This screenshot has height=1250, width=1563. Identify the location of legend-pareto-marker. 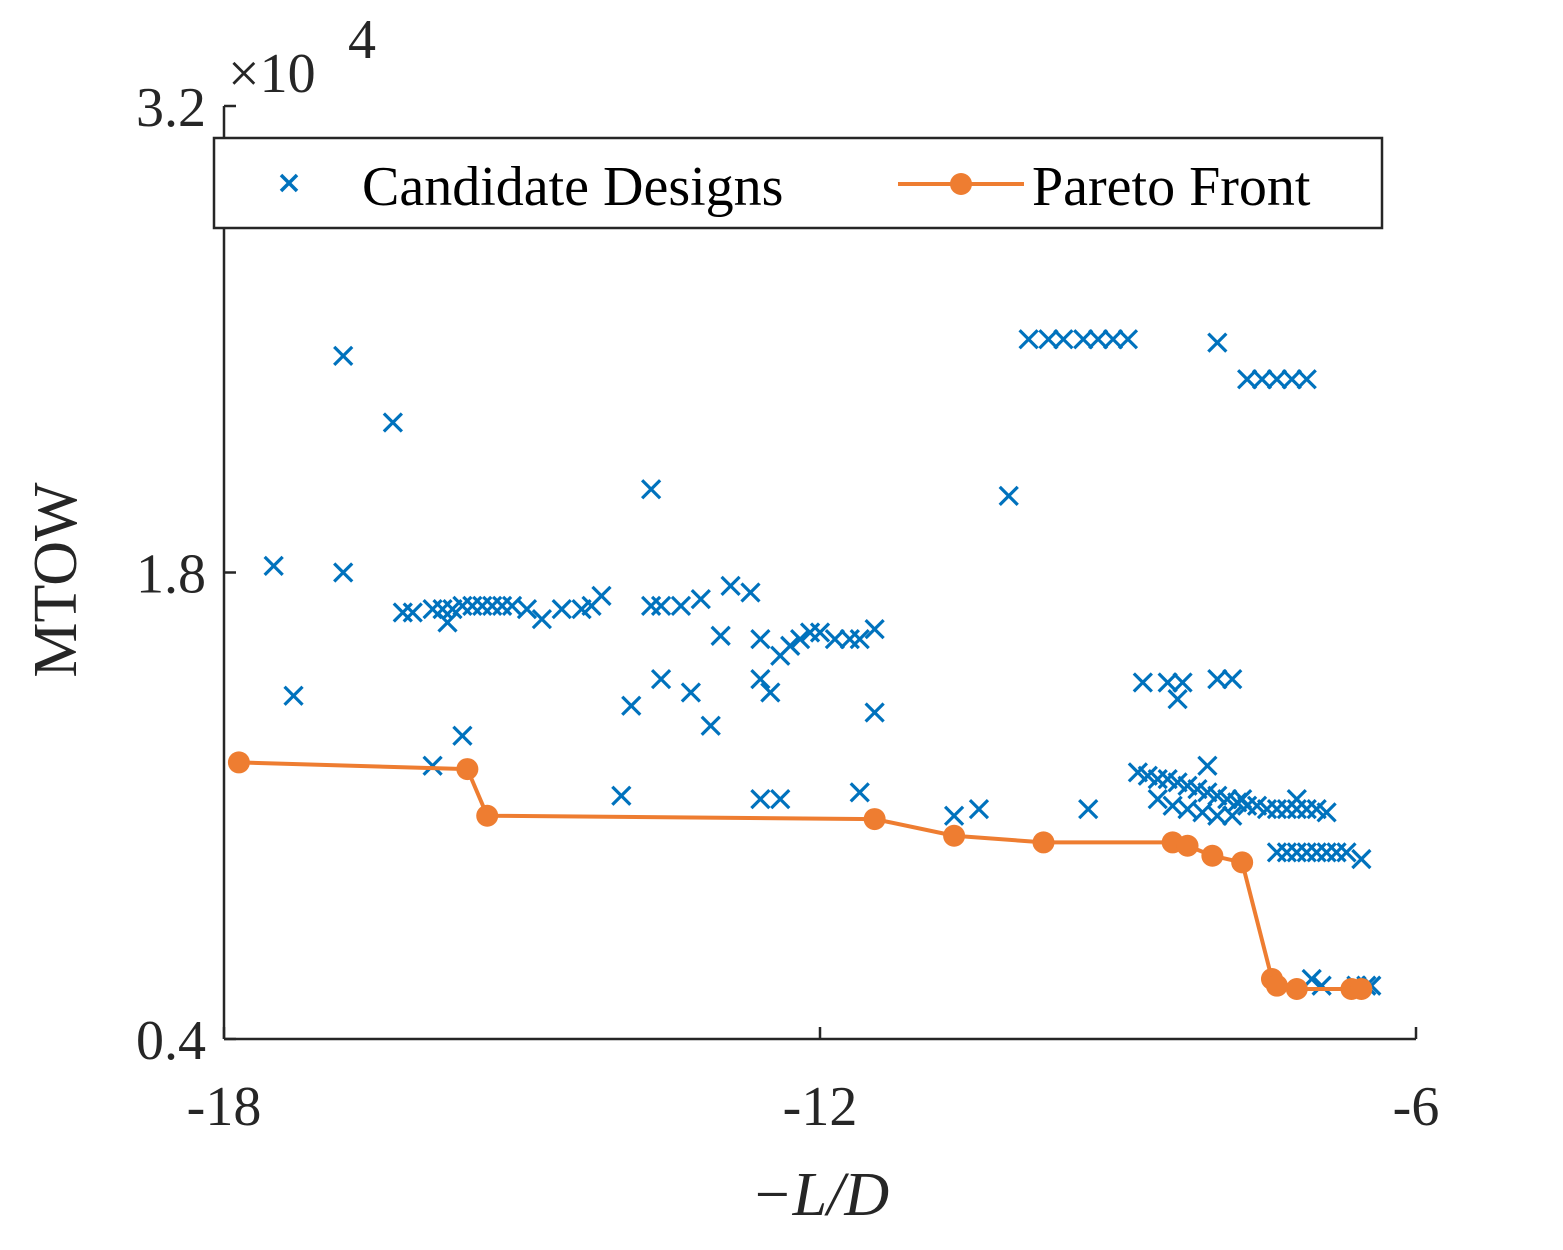
(961, 184).